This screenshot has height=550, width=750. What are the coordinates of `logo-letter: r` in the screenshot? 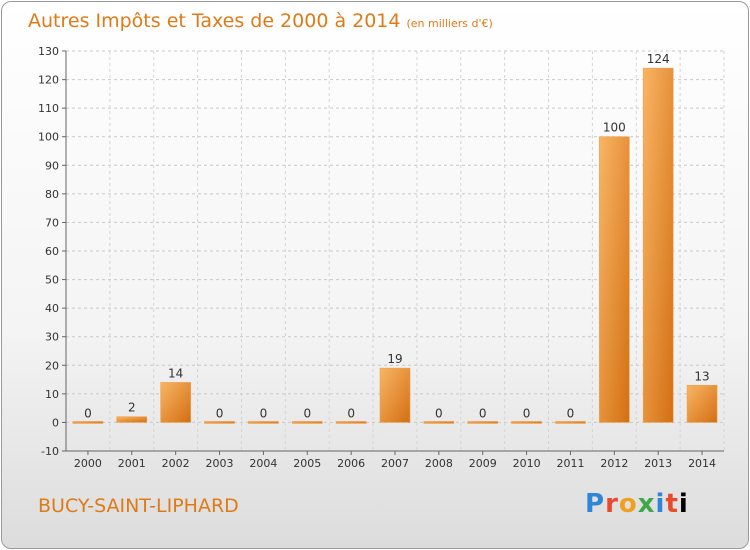 It's located at (612, 504).